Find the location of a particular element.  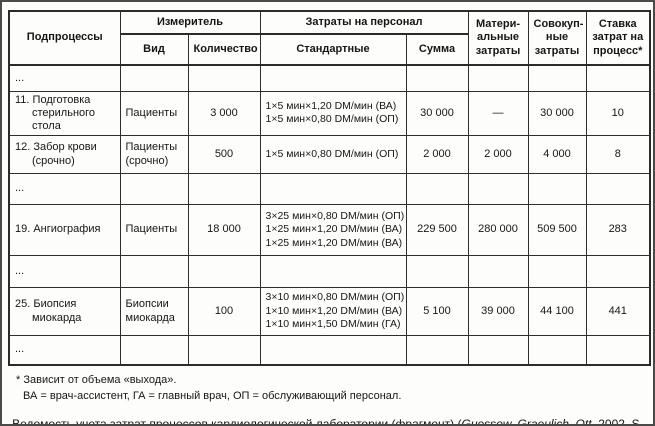

subprocess-name: 25. Биопсия миокарда is located at coordinates (48, 311).